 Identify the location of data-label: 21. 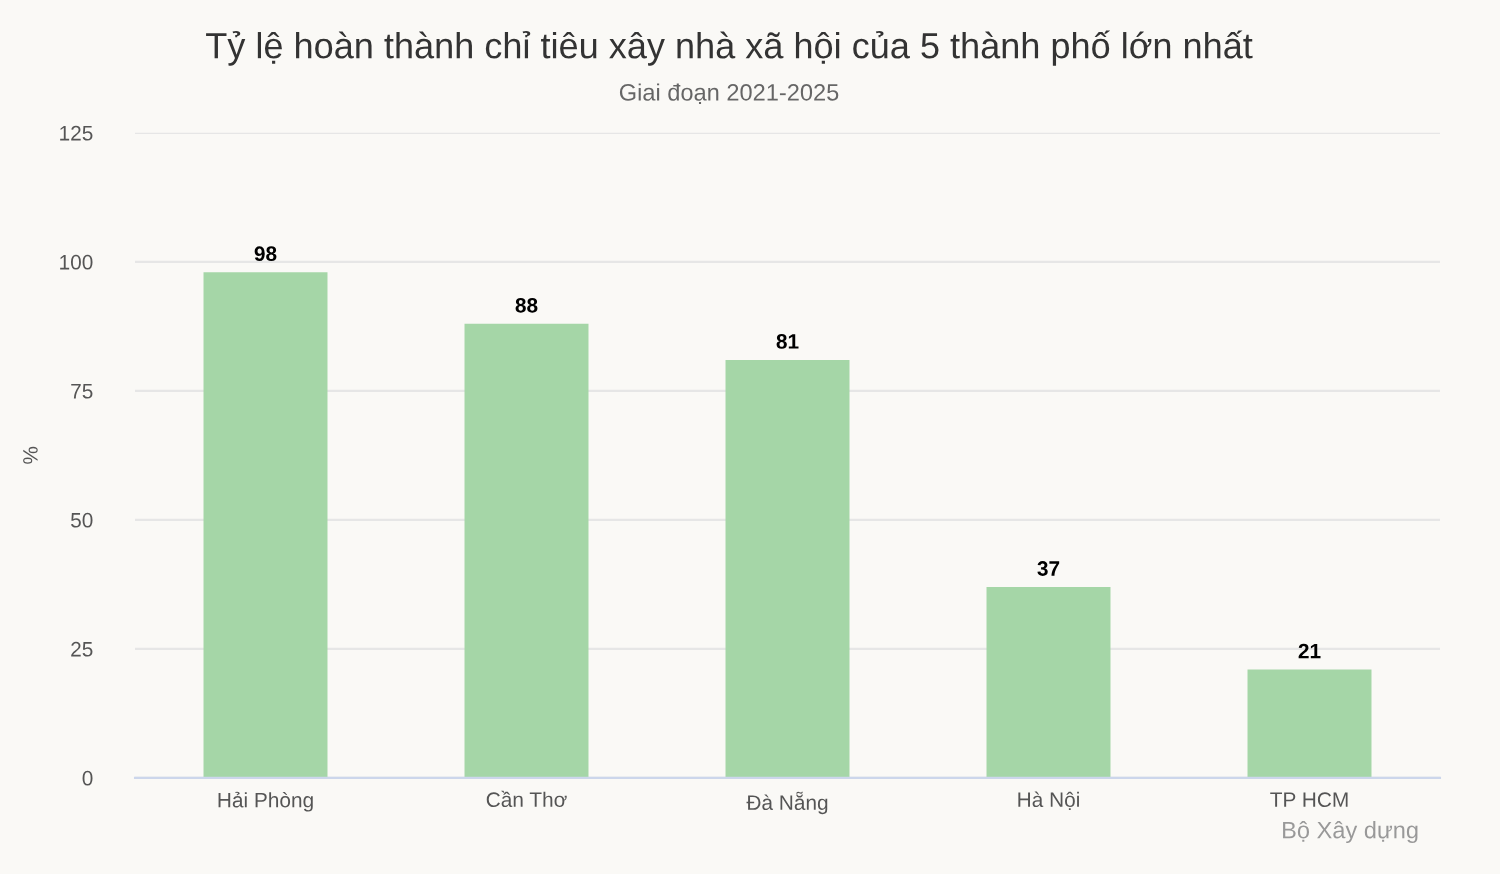
(1309, 651).